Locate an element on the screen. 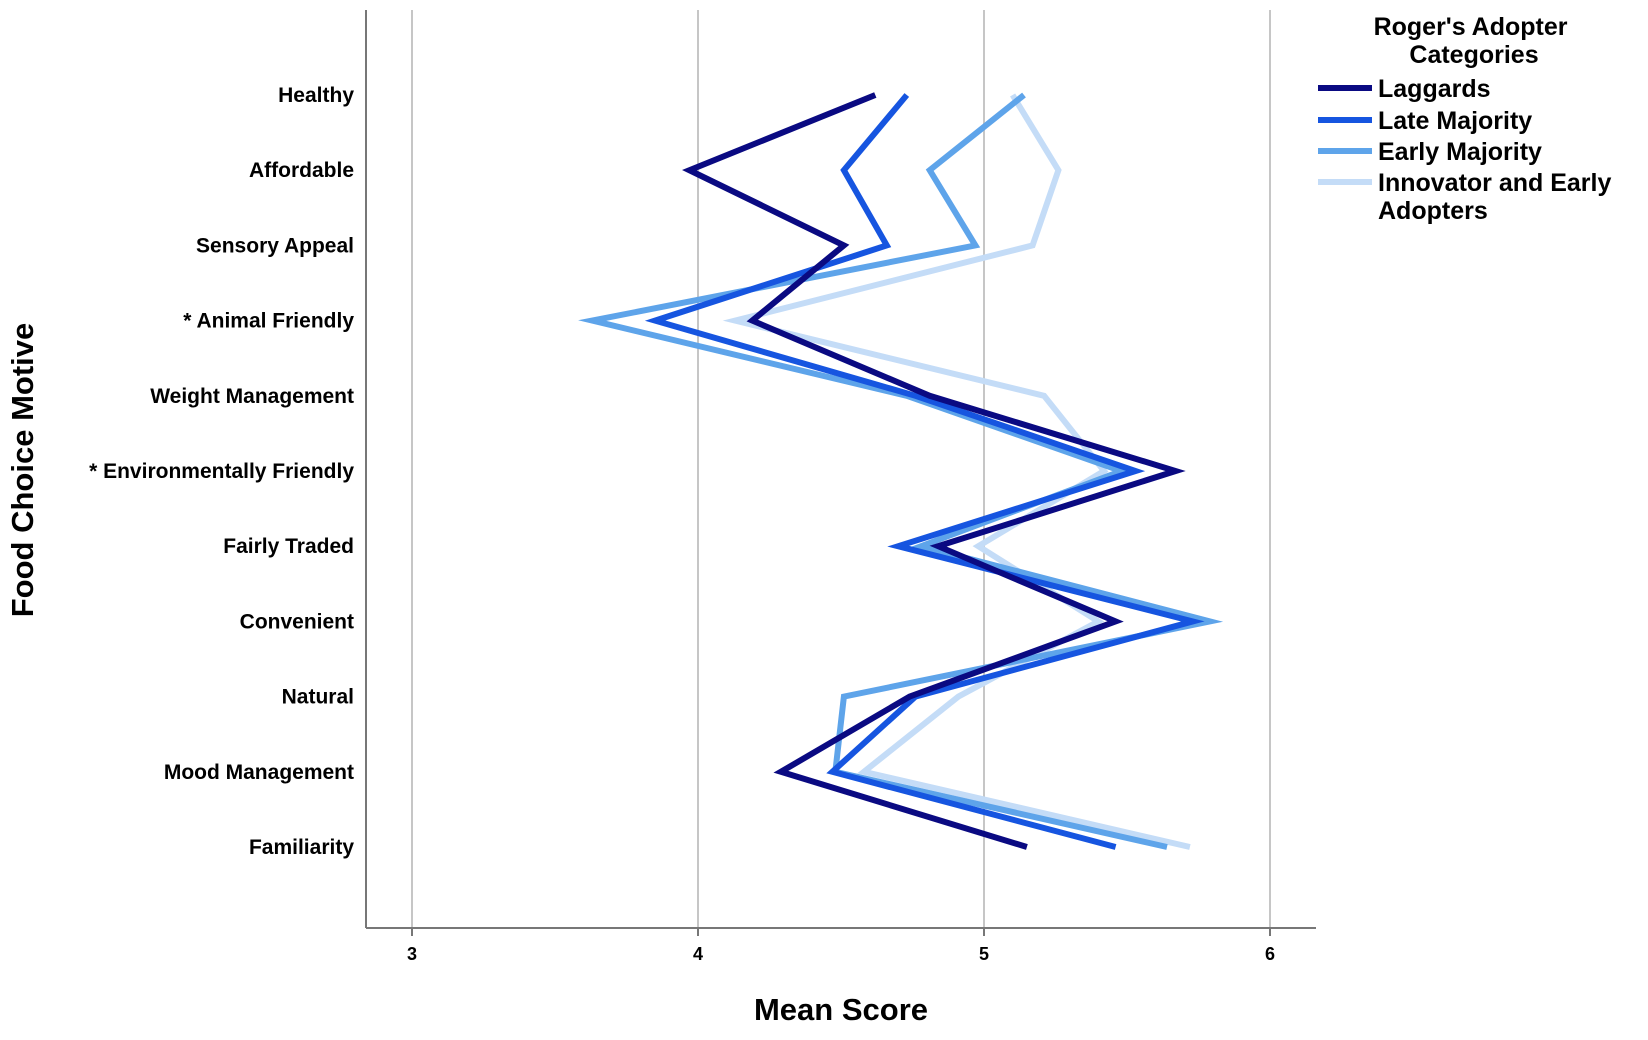  legend-title-line-1: Roger's Adopter is located at coordinates (1471, 27).